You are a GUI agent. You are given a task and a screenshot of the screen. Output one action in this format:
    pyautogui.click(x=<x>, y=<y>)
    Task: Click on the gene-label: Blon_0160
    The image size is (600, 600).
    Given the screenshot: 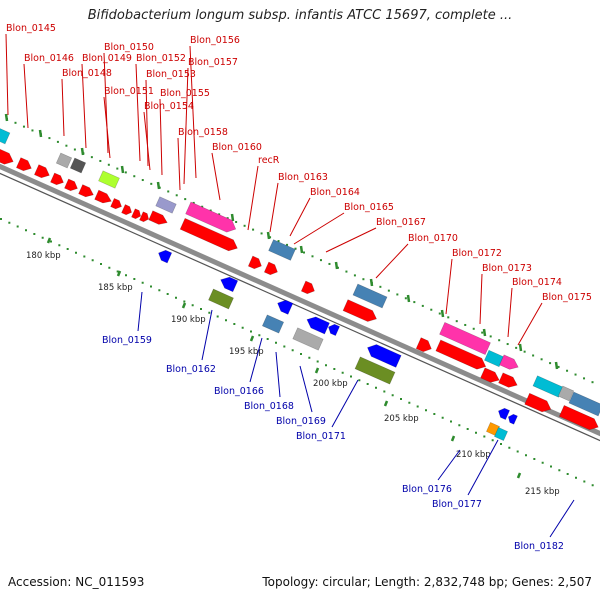 What is the action you would take?
    pyautogui.click(x=237, y=147)
    